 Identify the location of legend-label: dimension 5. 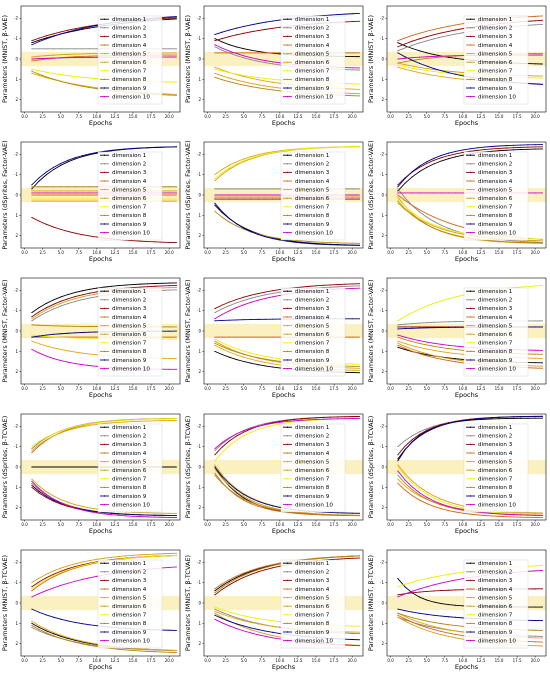
(495, 190).